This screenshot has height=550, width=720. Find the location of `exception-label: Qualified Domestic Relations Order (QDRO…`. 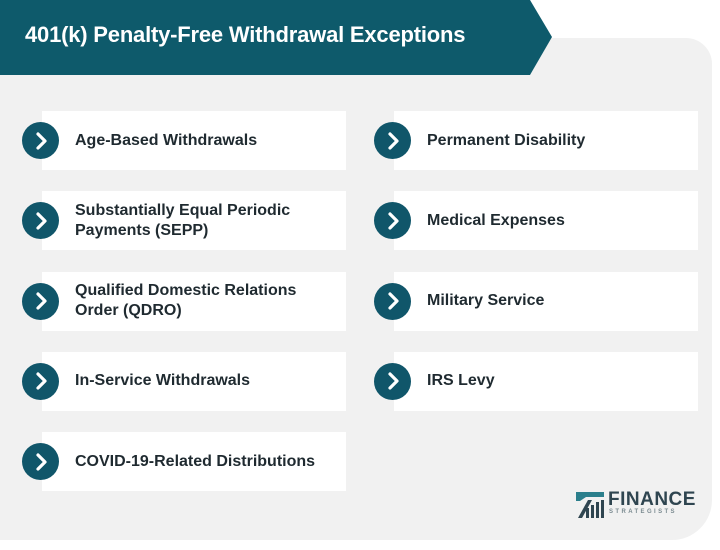

exception-label: Qualified Domestic Relations Order (QDRO… is located at coordinates (186, 301).